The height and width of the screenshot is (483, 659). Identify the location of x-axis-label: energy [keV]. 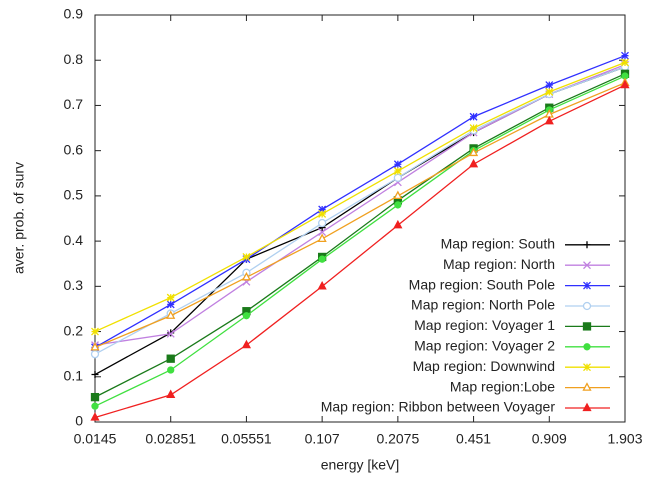
(360, 465).